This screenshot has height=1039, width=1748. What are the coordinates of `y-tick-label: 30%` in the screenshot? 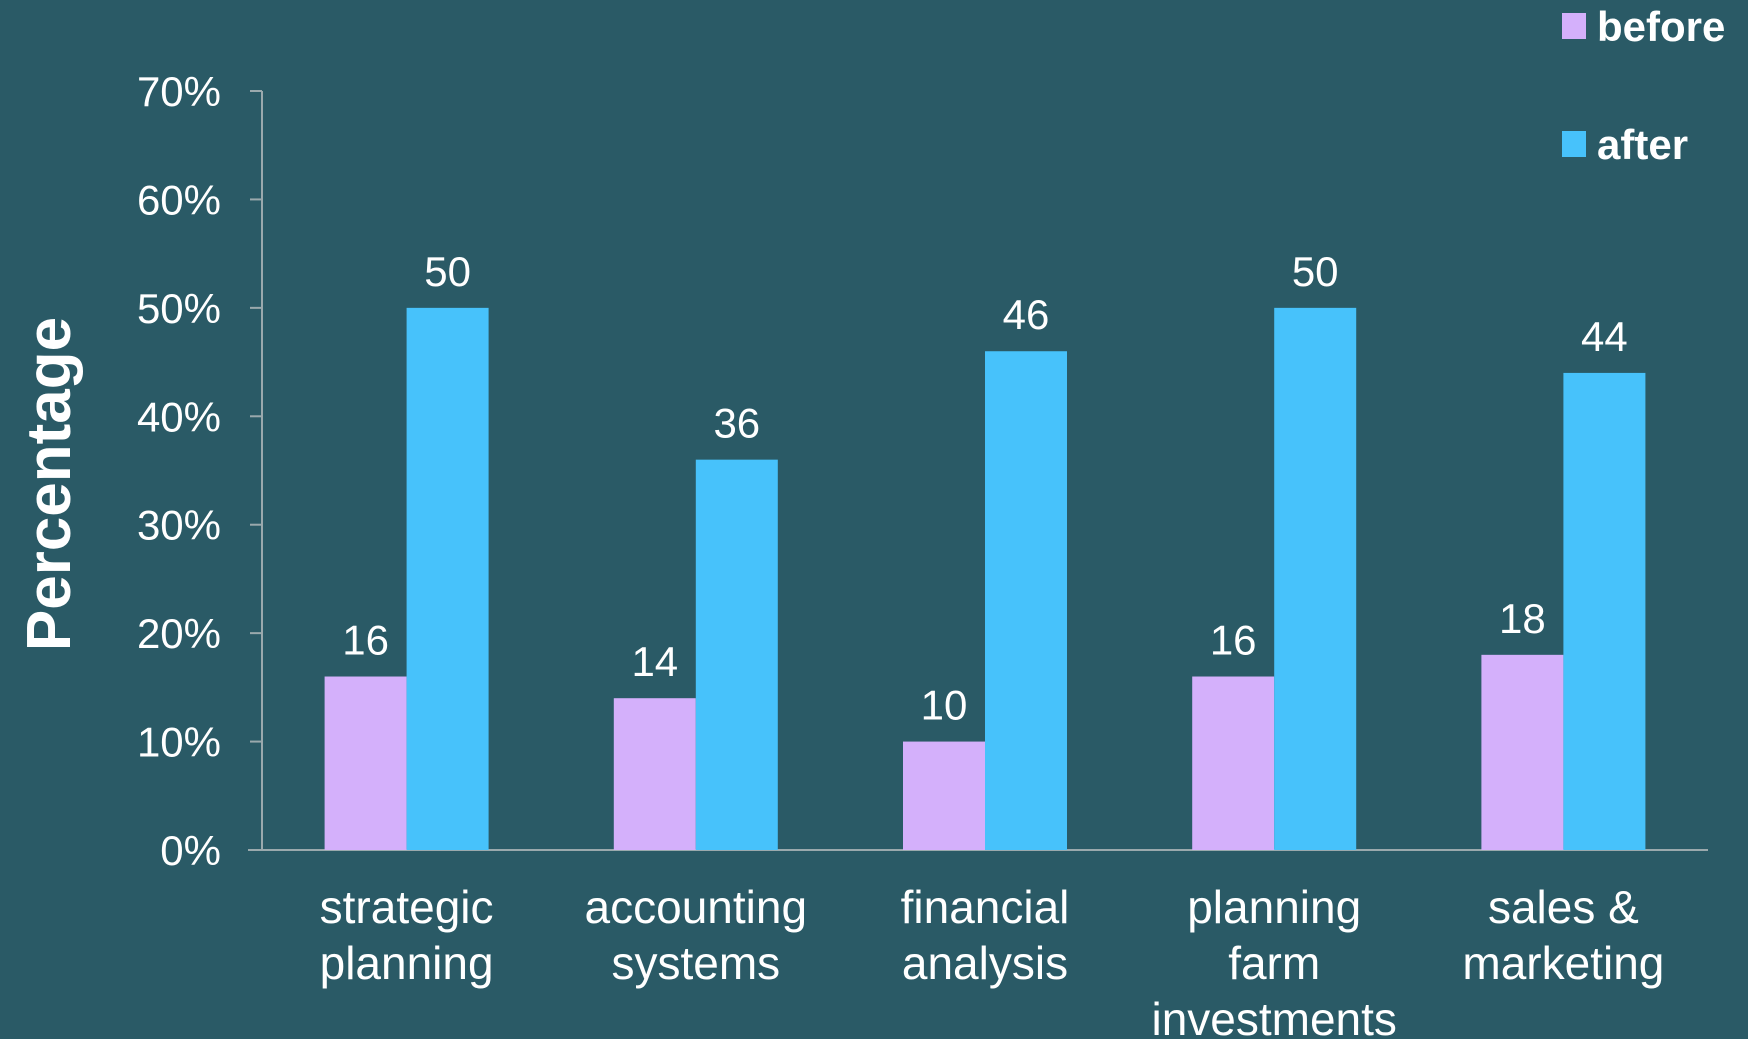 It's located at (179, 525).